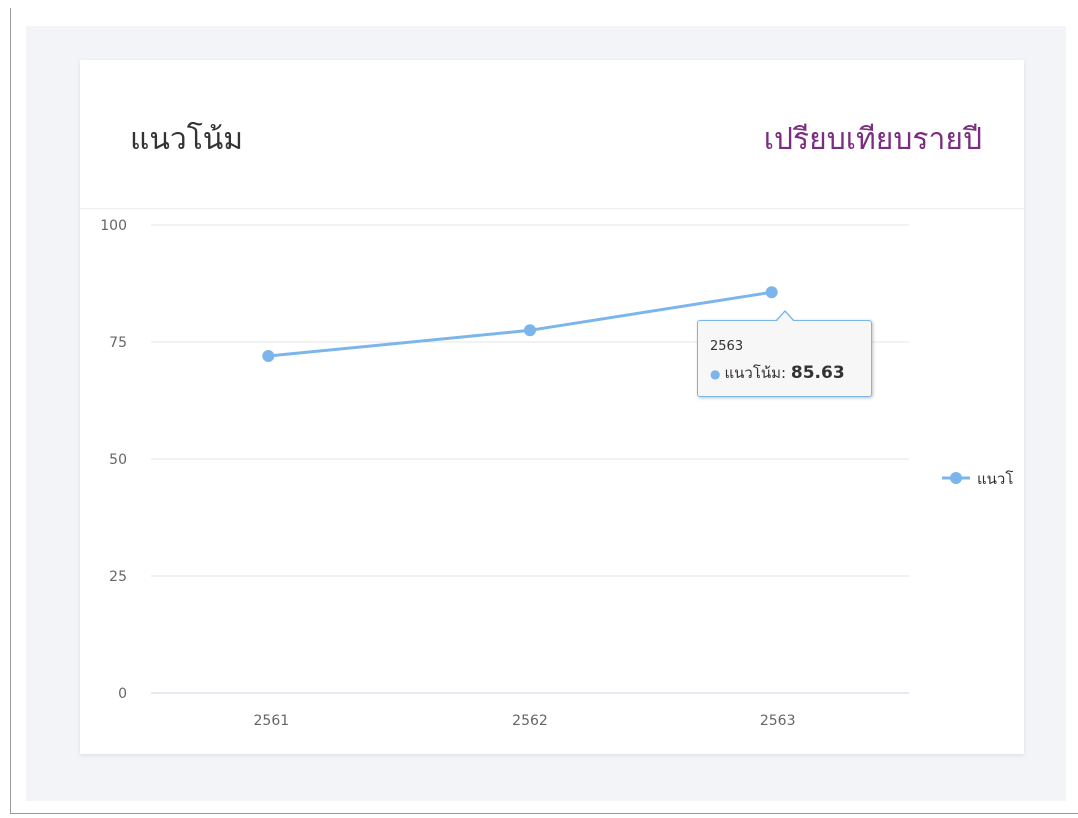 This screenshot has height=818, width=1078. Describe the element at coordinates (727, 346) in the screenshot. I see `tooltip-header: 2563` at that location.